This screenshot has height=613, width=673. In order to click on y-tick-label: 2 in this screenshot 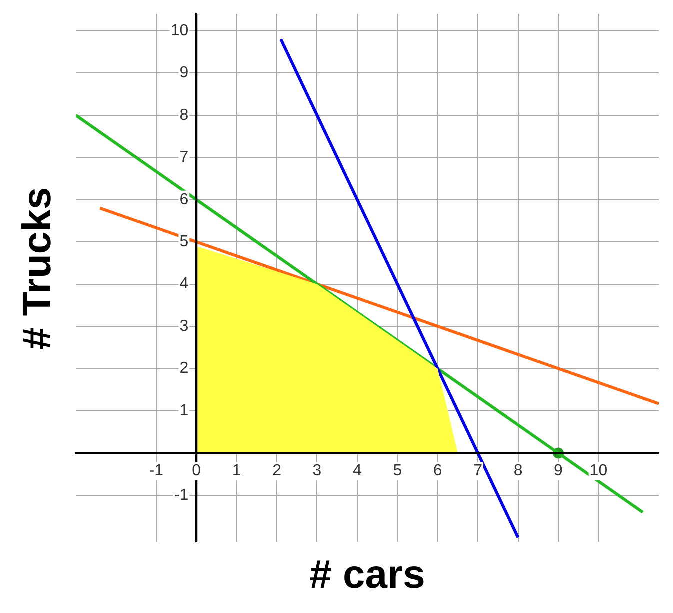, I will do `click(184, 369)`.